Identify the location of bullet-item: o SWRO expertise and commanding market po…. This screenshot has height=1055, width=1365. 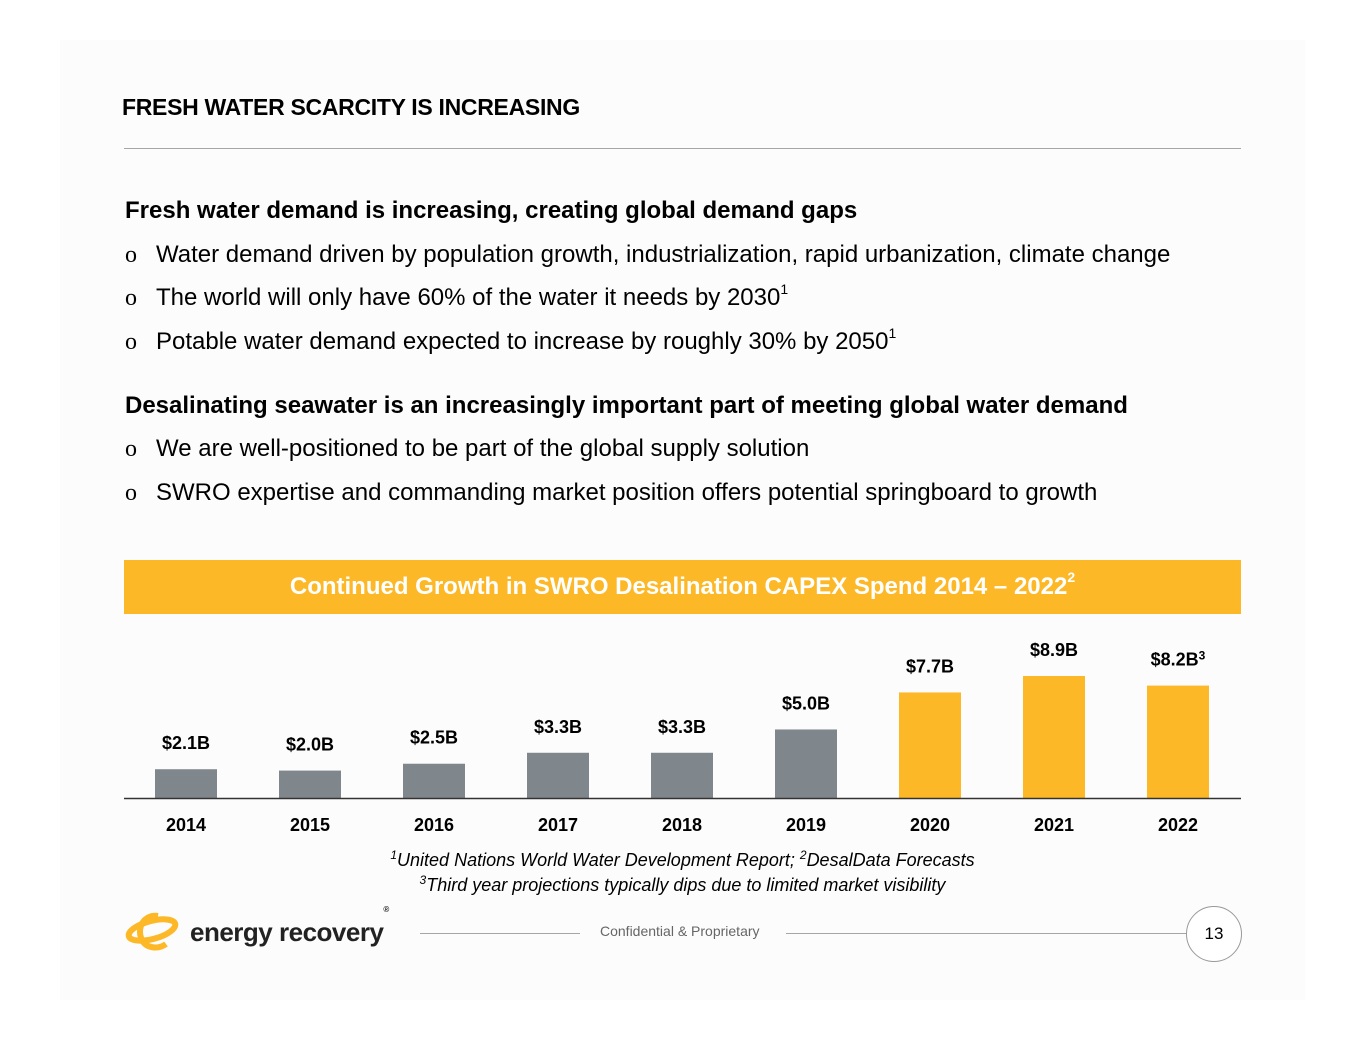
(611, 493).